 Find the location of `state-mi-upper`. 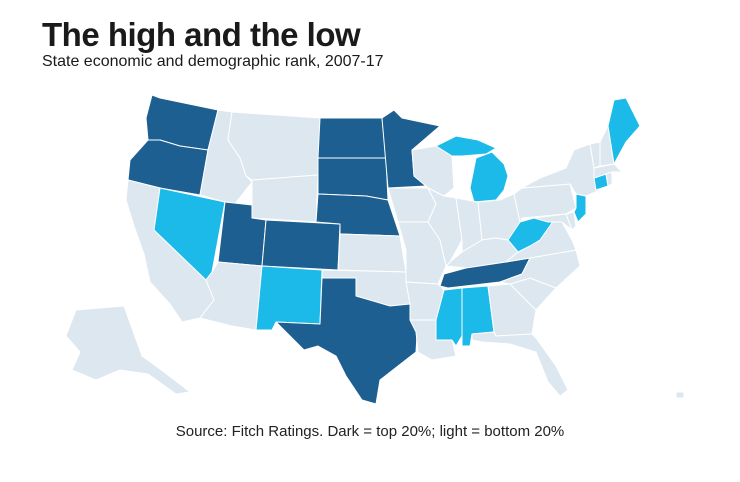

state-mi-upper is located at coordinates (466, 146).